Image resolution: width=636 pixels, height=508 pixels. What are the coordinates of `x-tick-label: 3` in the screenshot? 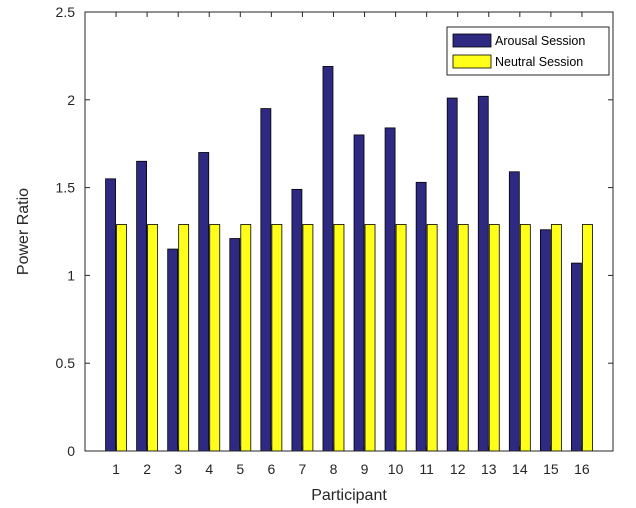 It's located at (178, 469).